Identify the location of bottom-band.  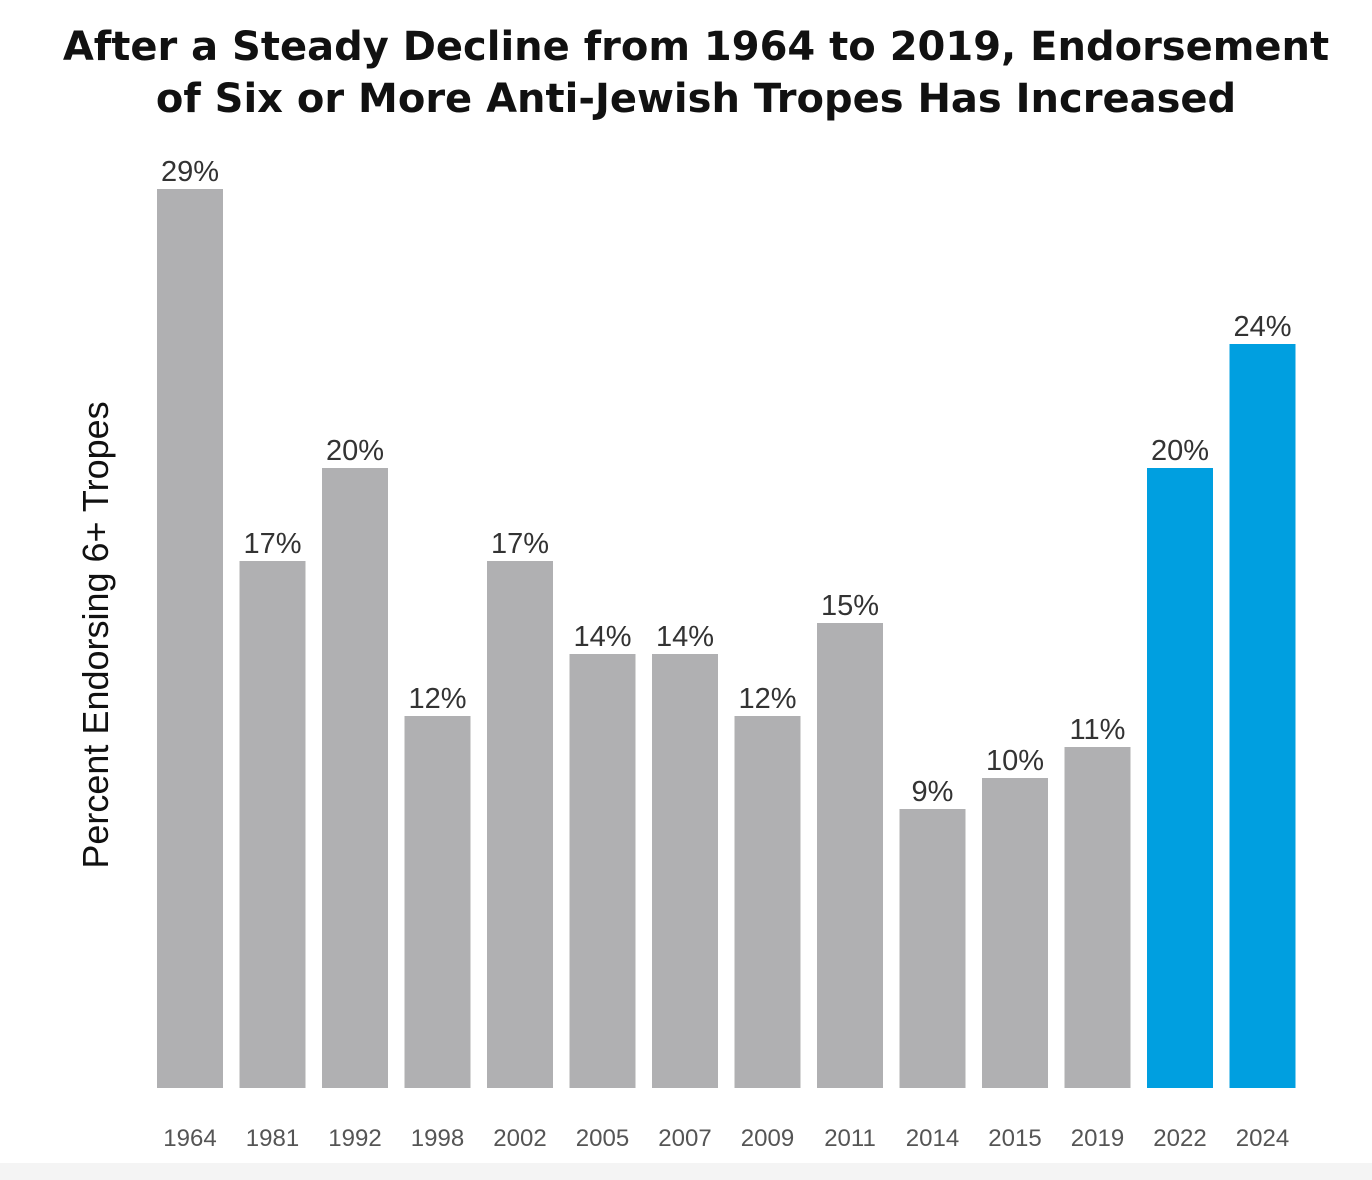
(686, 1171).